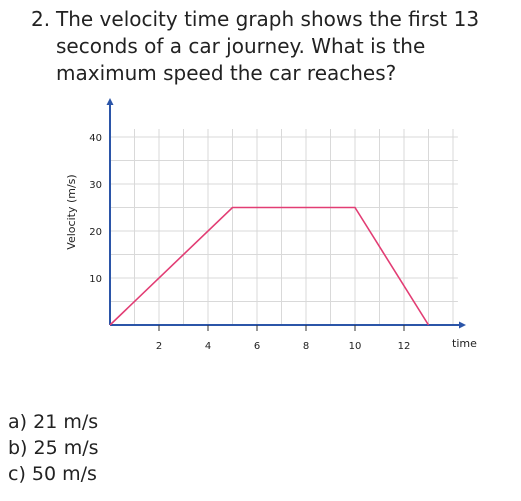 The image size is (521, 501). What do you see at coordinates (462, 325) in the screenshot?
I see `x-axis-arrow` at bounding box center [462, 325].